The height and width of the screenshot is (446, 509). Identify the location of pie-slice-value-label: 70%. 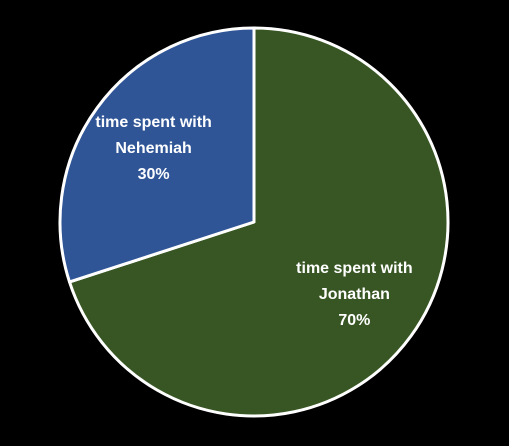
(354, 320).